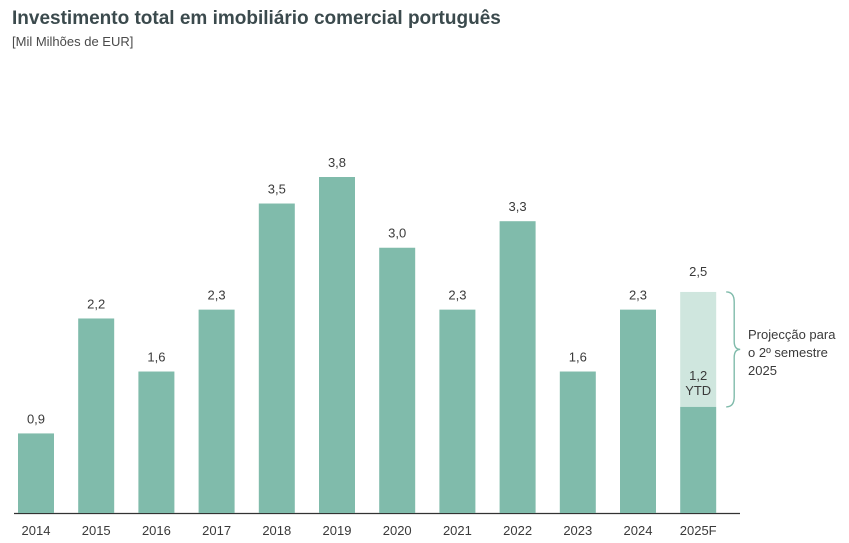 This screenshot has width=849, height=543. I want to click on data-label-2024: 2,3, so click(638, 295).